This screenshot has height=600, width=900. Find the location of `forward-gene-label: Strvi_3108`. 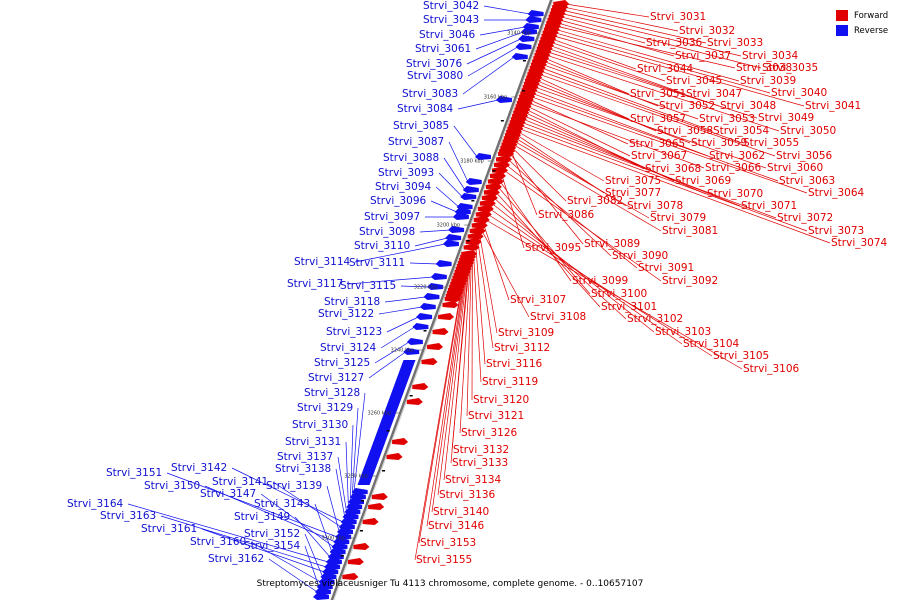

forward-gene-label: Strvi_3108 is located at coordinates (558, 317).